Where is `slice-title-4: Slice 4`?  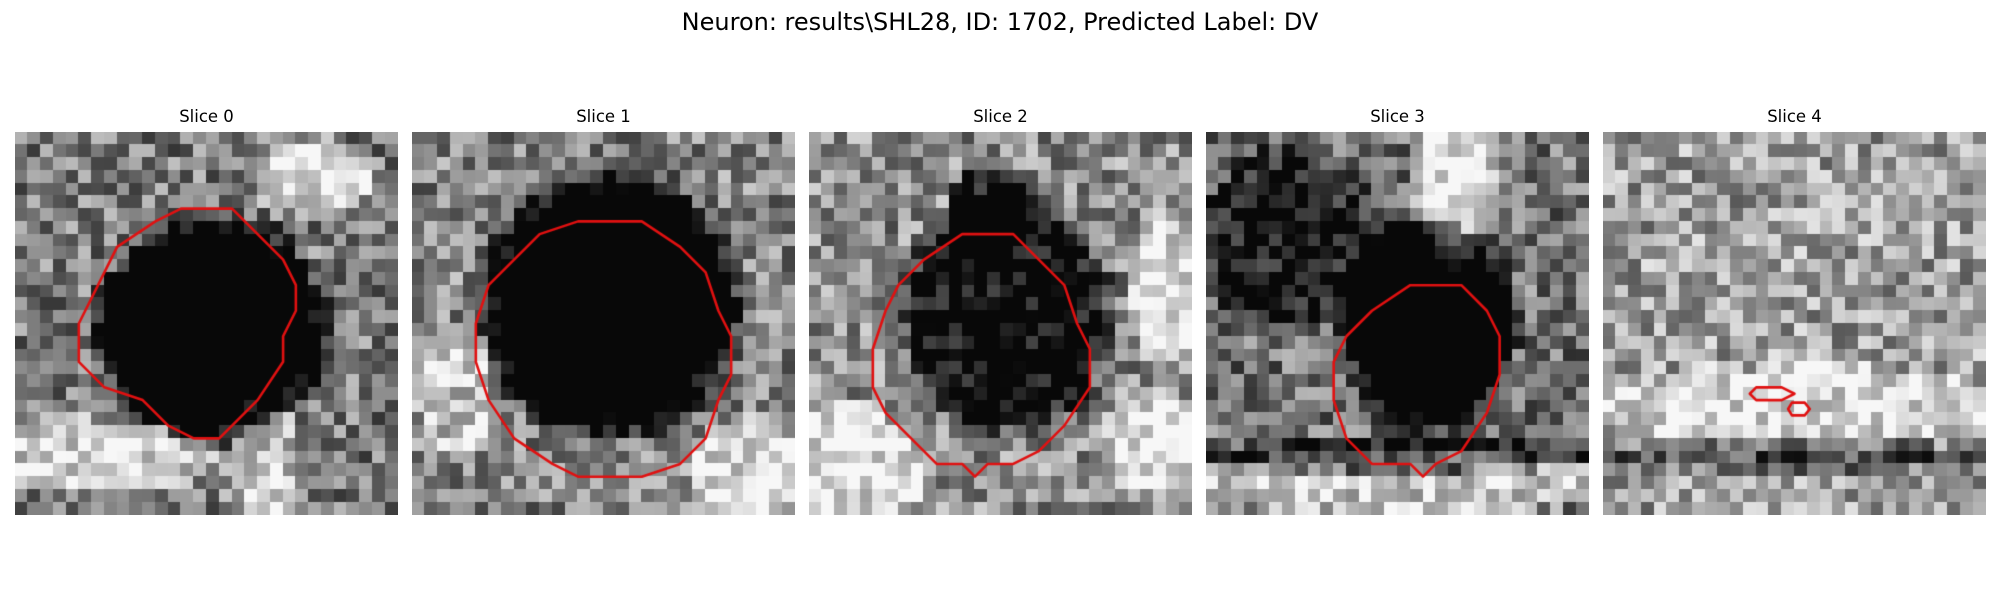 slice-title-4: Slice 4 is located at coordinates (1794, 116).